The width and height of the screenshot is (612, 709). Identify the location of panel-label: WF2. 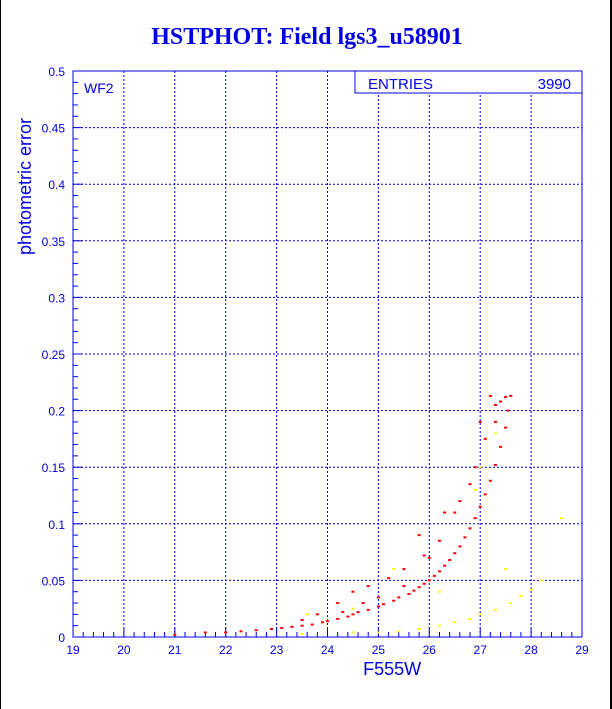
(99, 88).